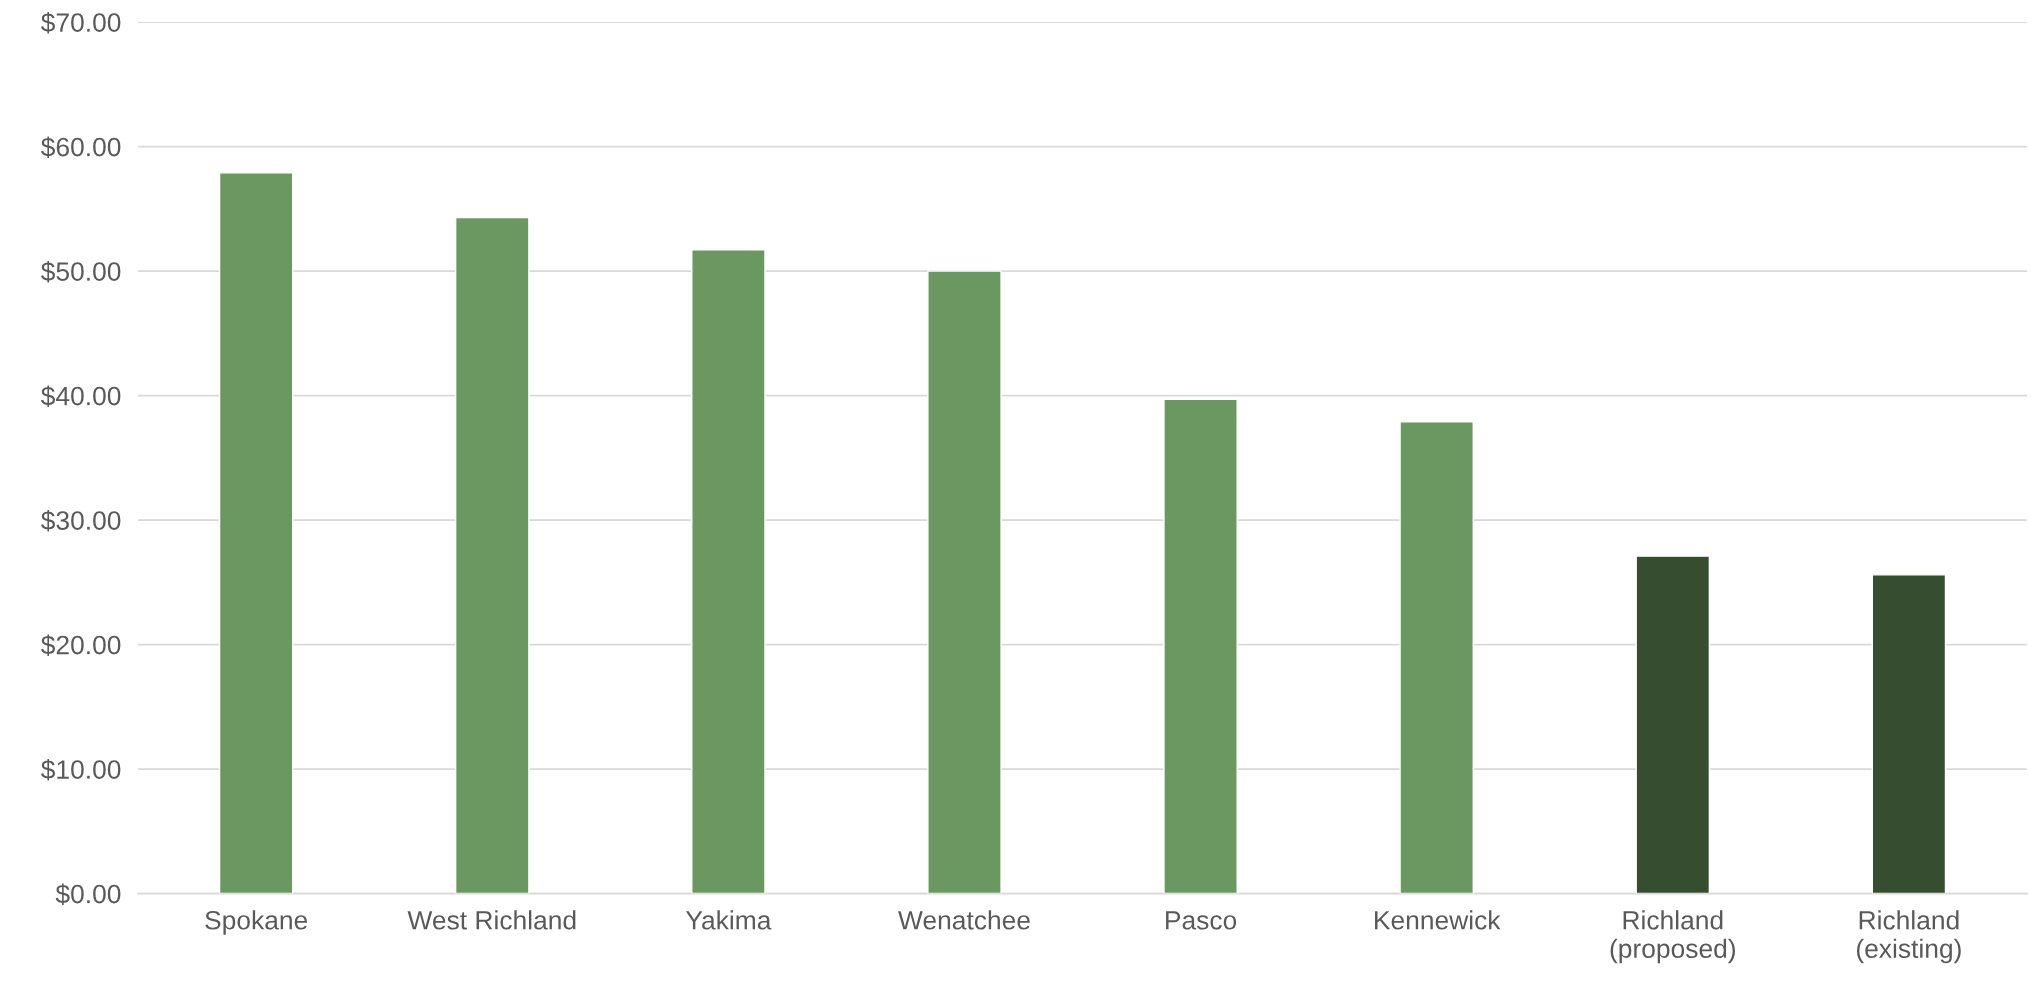 The width and height of the screenshot is (2031, 1004). Describe the element at coordinates (81, 147) in the screenshot. I see `y-tick-label: $60.00` at that location.